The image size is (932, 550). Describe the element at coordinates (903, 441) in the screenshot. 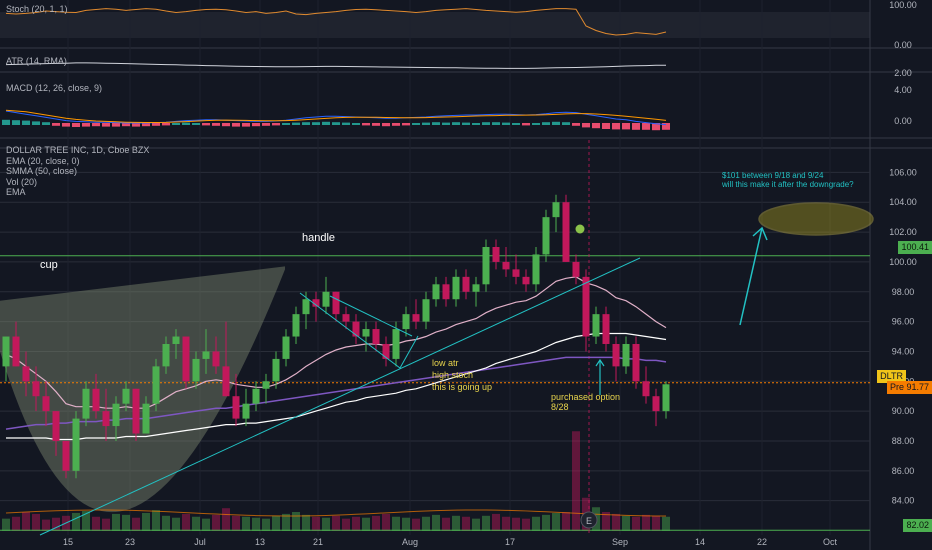

I see `y-tick-label: 88.00` at that location.